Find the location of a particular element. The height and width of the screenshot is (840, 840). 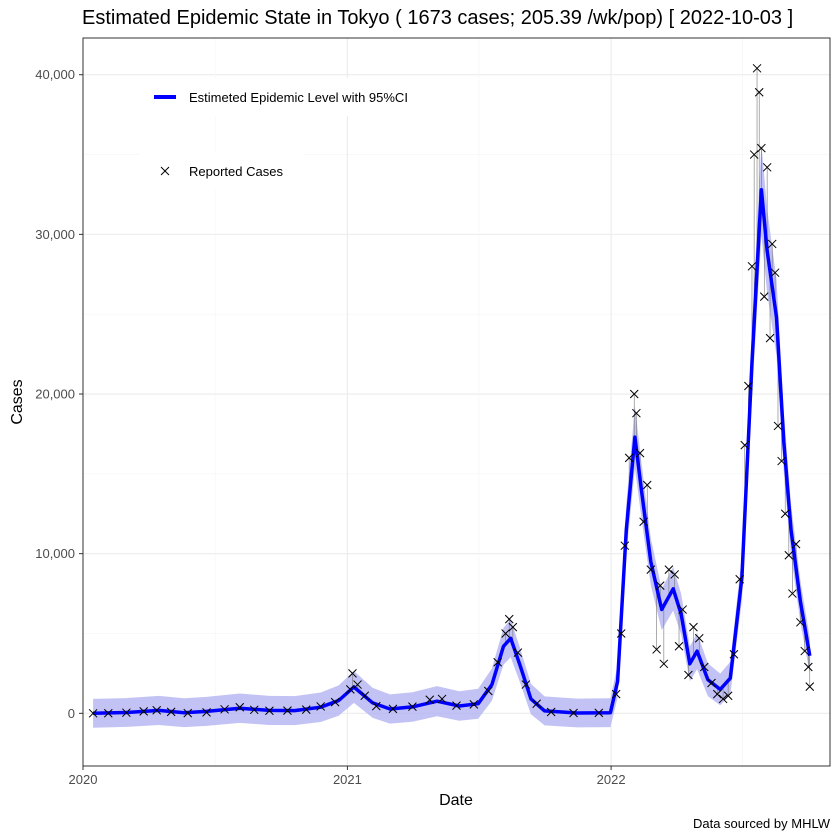

y-tick-label: 40,000 is located at coordinates (55, 74).